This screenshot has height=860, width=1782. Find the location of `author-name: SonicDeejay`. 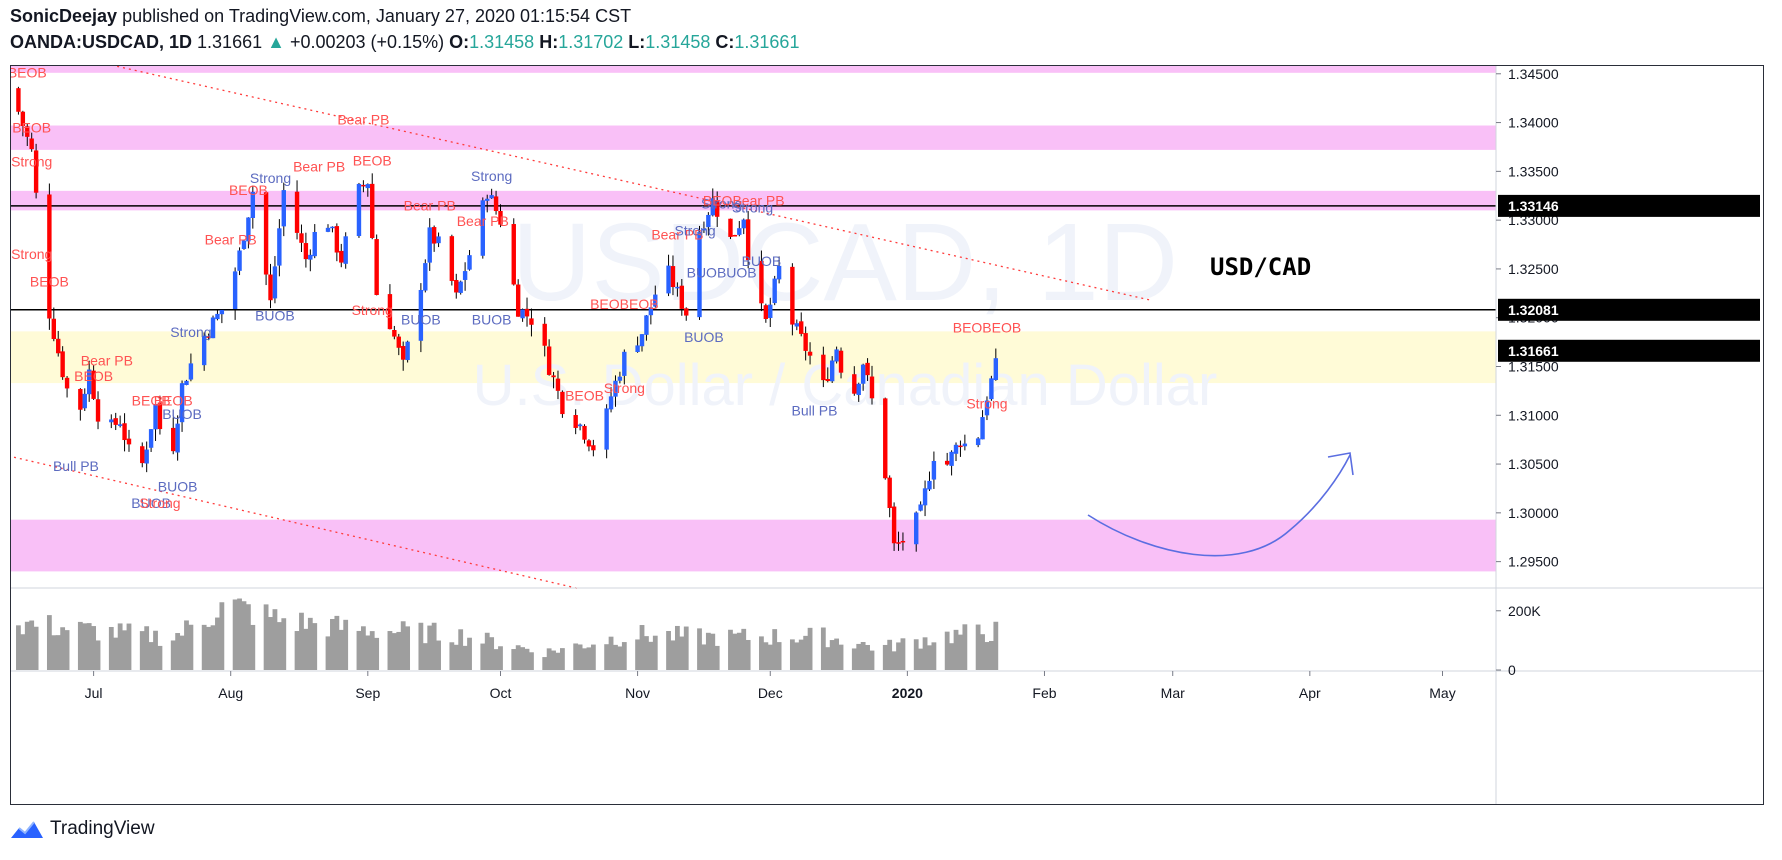

author-name: SonicDeejay is located at coordinates (64, 16).